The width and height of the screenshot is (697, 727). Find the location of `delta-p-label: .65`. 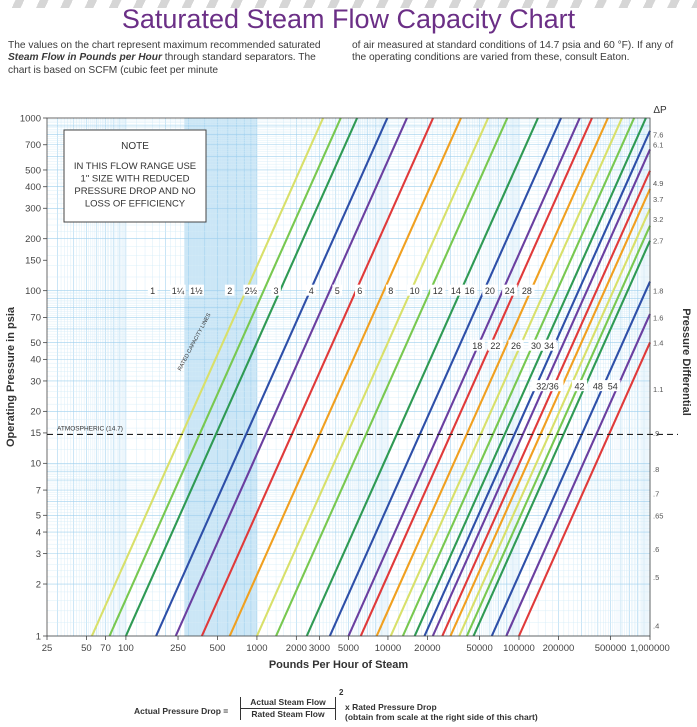

delta-p-label: .65 is located at coordinates (658, 515).